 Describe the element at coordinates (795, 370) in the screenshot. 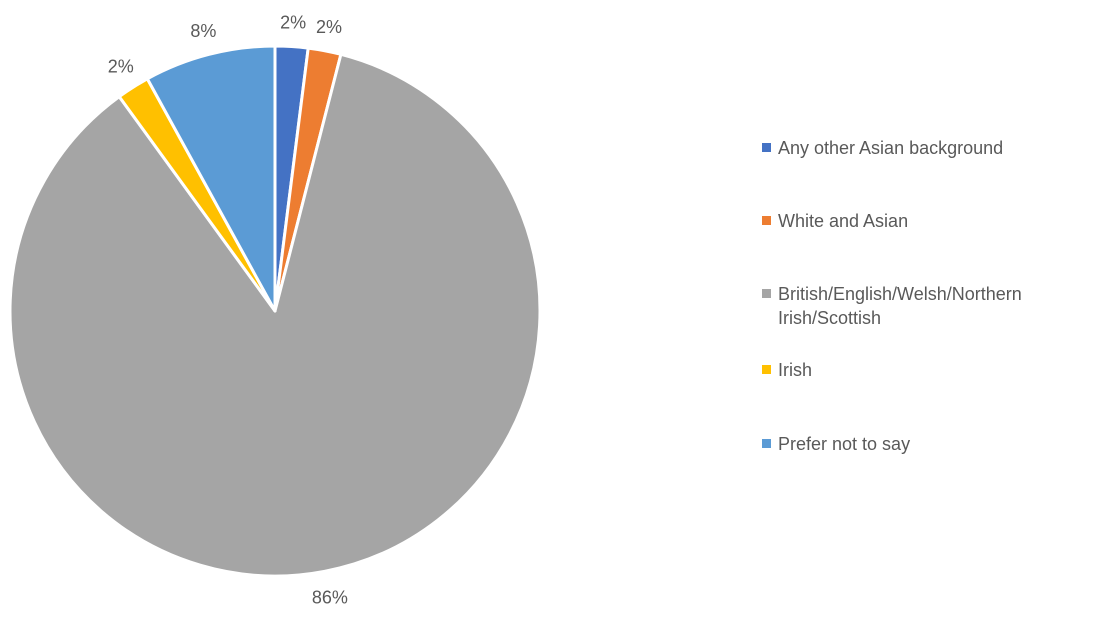

I see `legend-label-irish: Irish` at that location.